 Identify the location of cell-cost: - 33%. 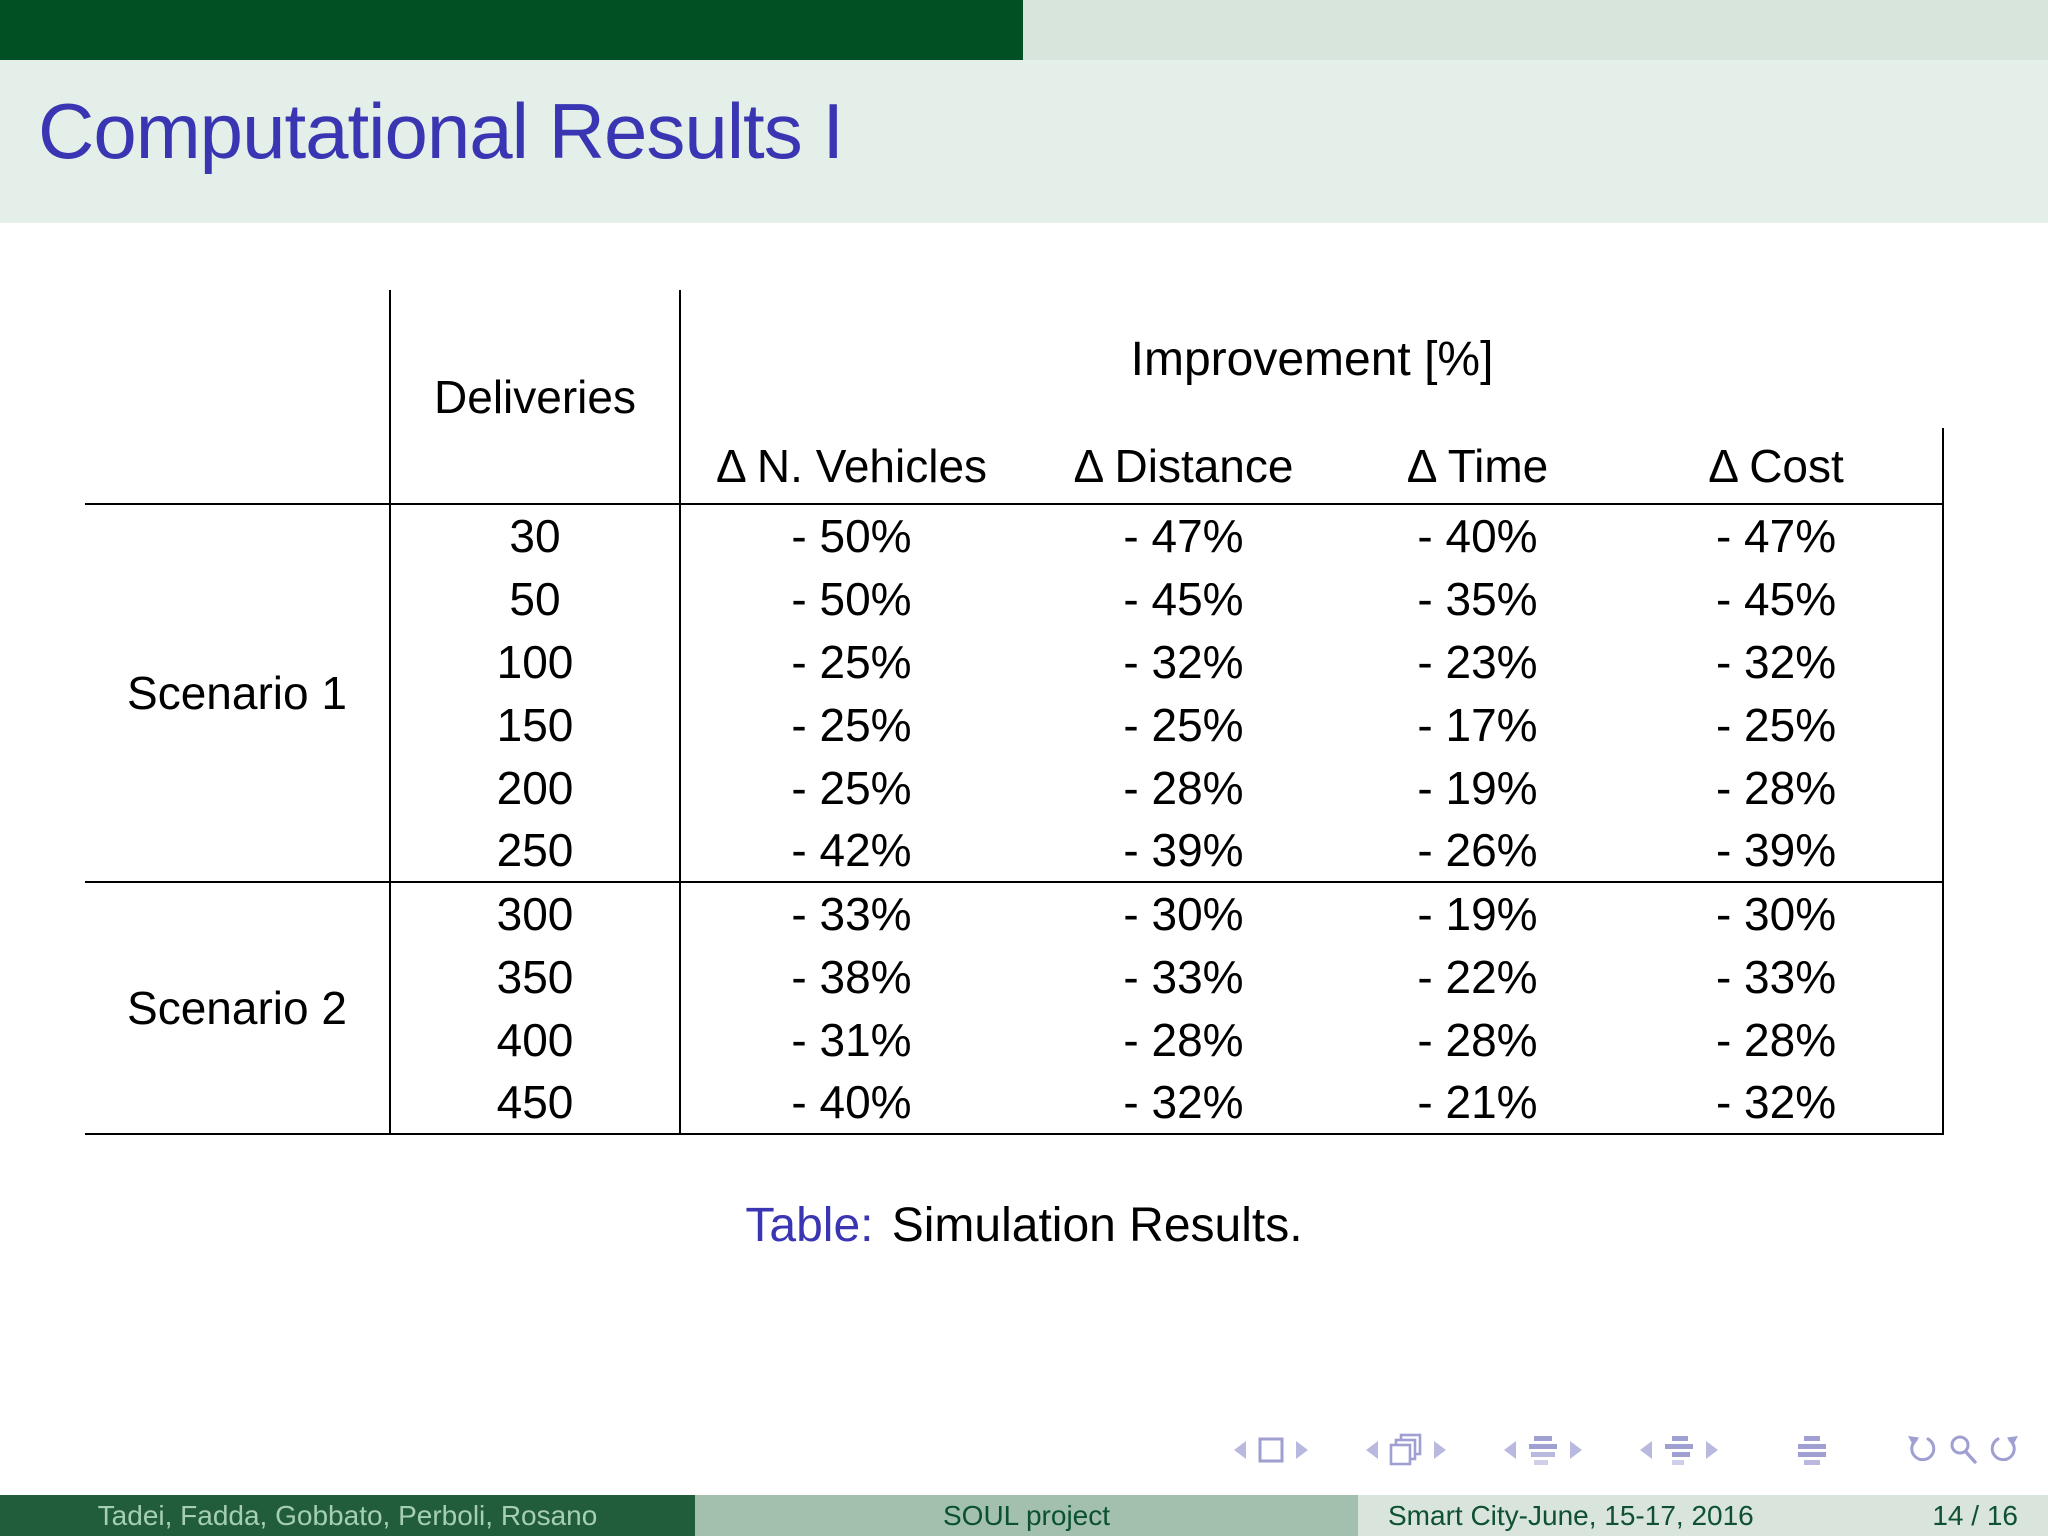
(1777, 976).